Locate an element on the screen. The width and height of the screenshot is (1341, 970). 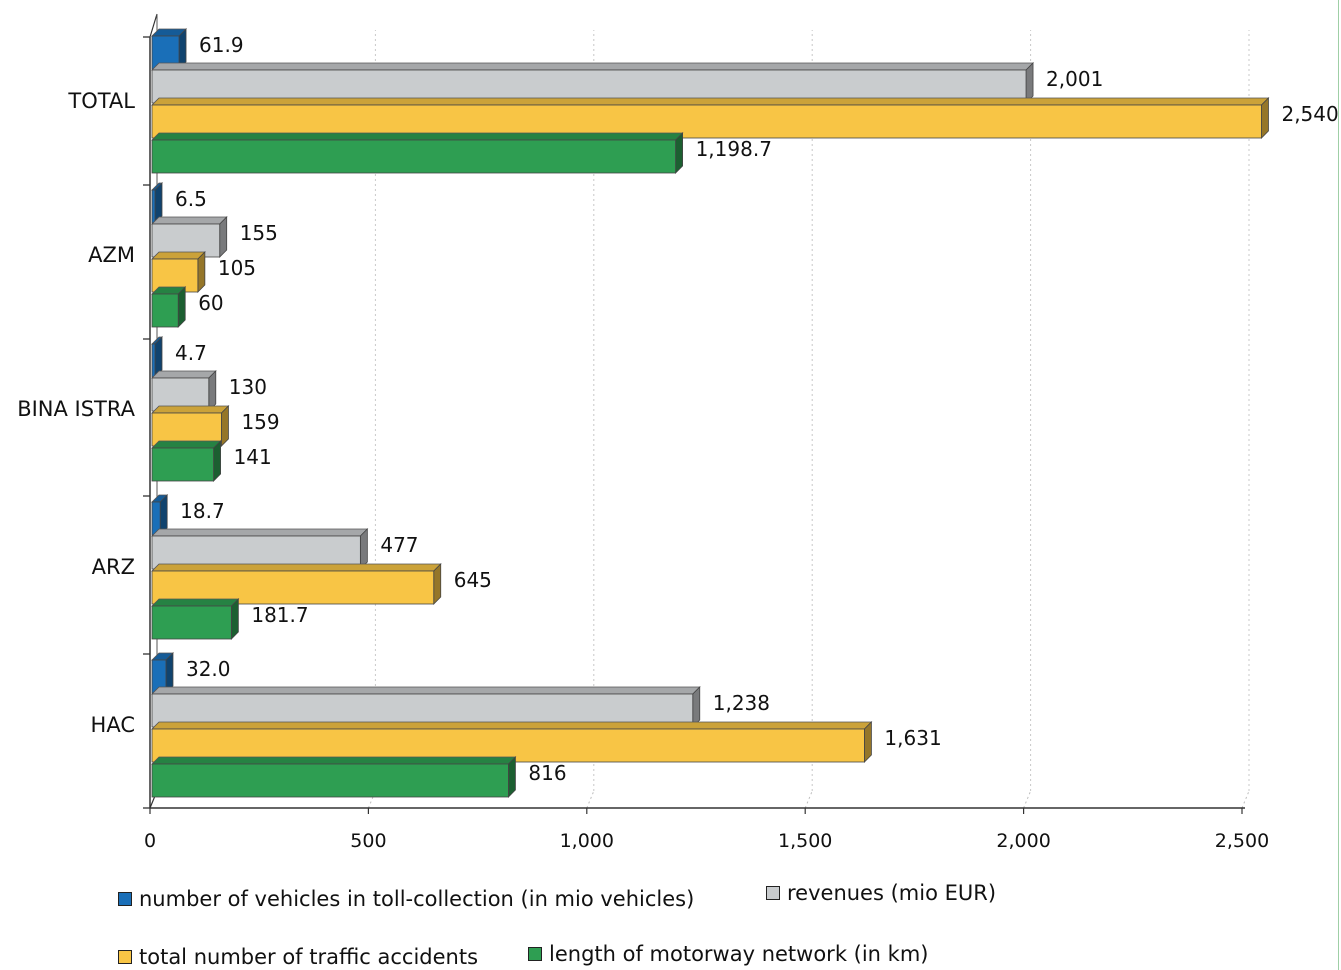
data-label: 61.9 is located at coordinates (221, 45).